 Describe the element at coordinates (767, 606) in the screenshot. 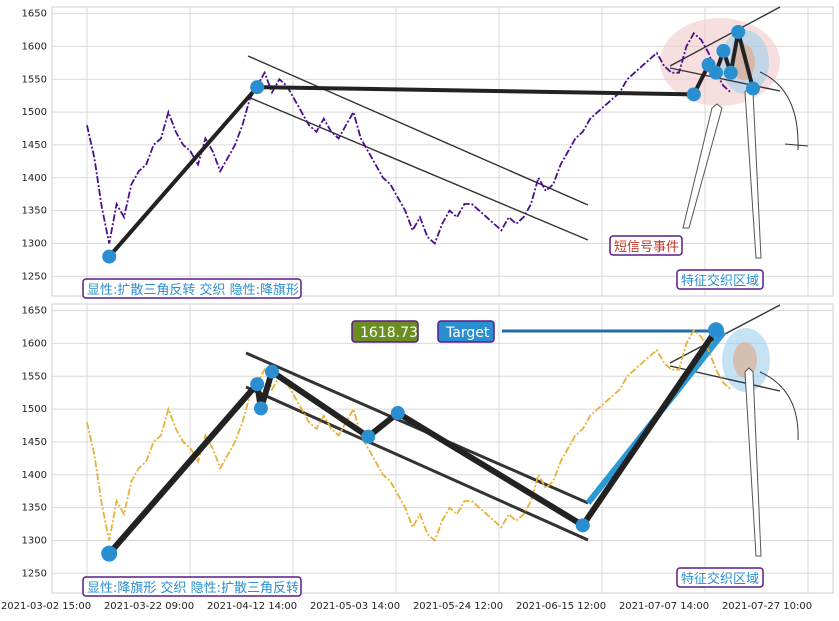

I see `x-tick-label: 2021-07-27 10:00` at that location.